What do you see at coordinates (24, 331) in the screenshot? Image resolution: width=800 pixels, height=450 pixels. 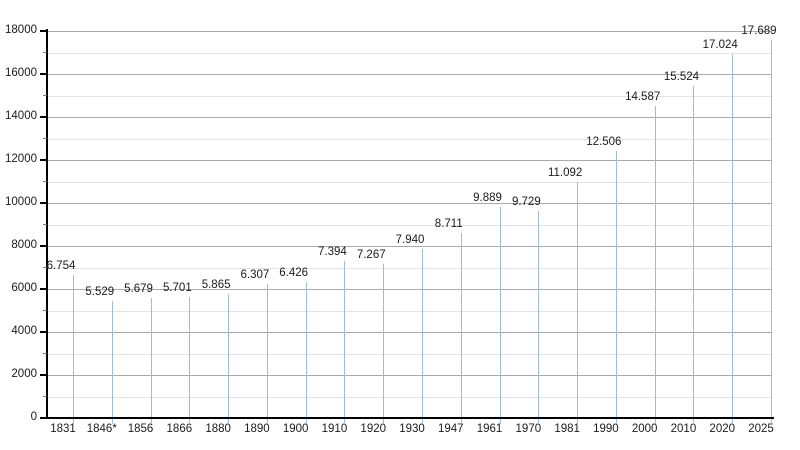 I see `y-axis-tick-label: 4000` at bounding box center [24, 331].